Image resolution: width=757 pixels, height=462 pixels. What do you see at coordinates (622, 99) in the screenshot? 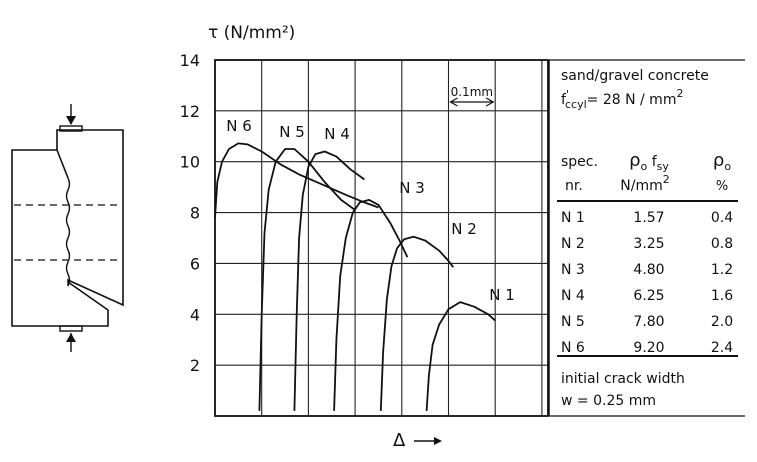
I see `legend-subtitle: f' ccyl= 28 N / mm2` at bounding box center [622, 99].